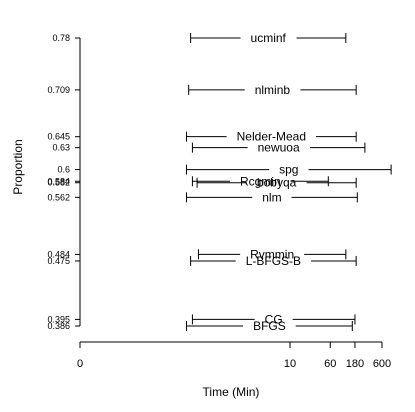 This screenshot has height=412, width=415. What do you see at coordinates (355, 364) in the screenshot?
I see `x-tick-label: 180` at bounding box center [355, 364].